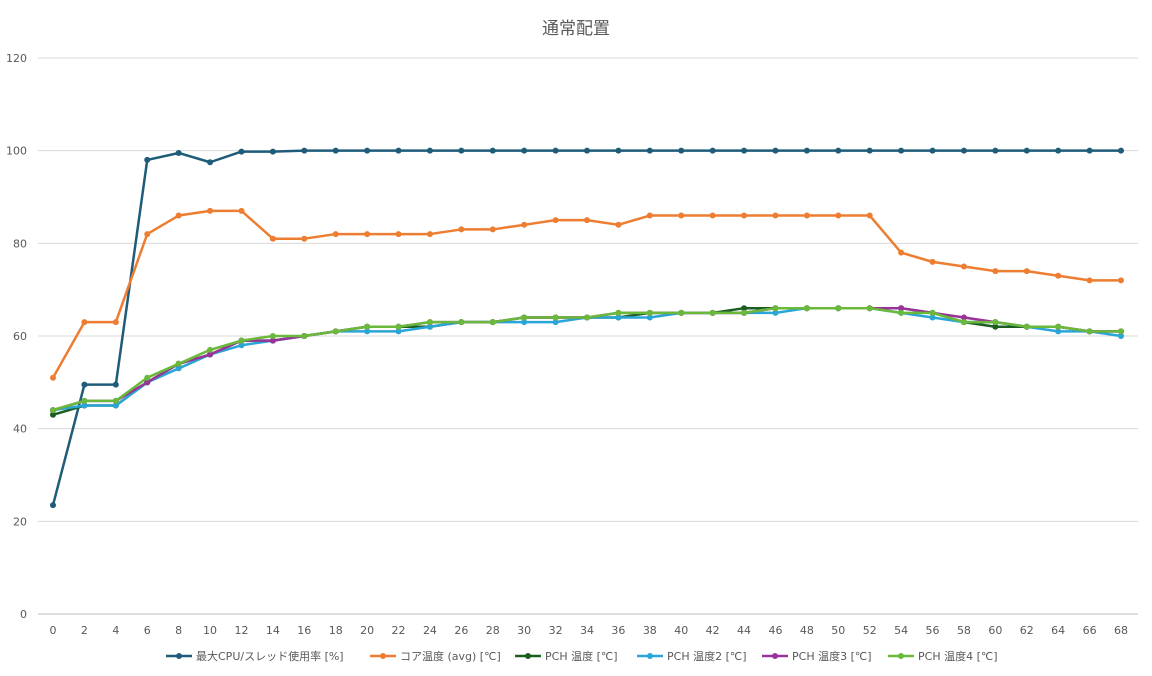  I want to click on x-tick-label: 38, so click(650, 630).